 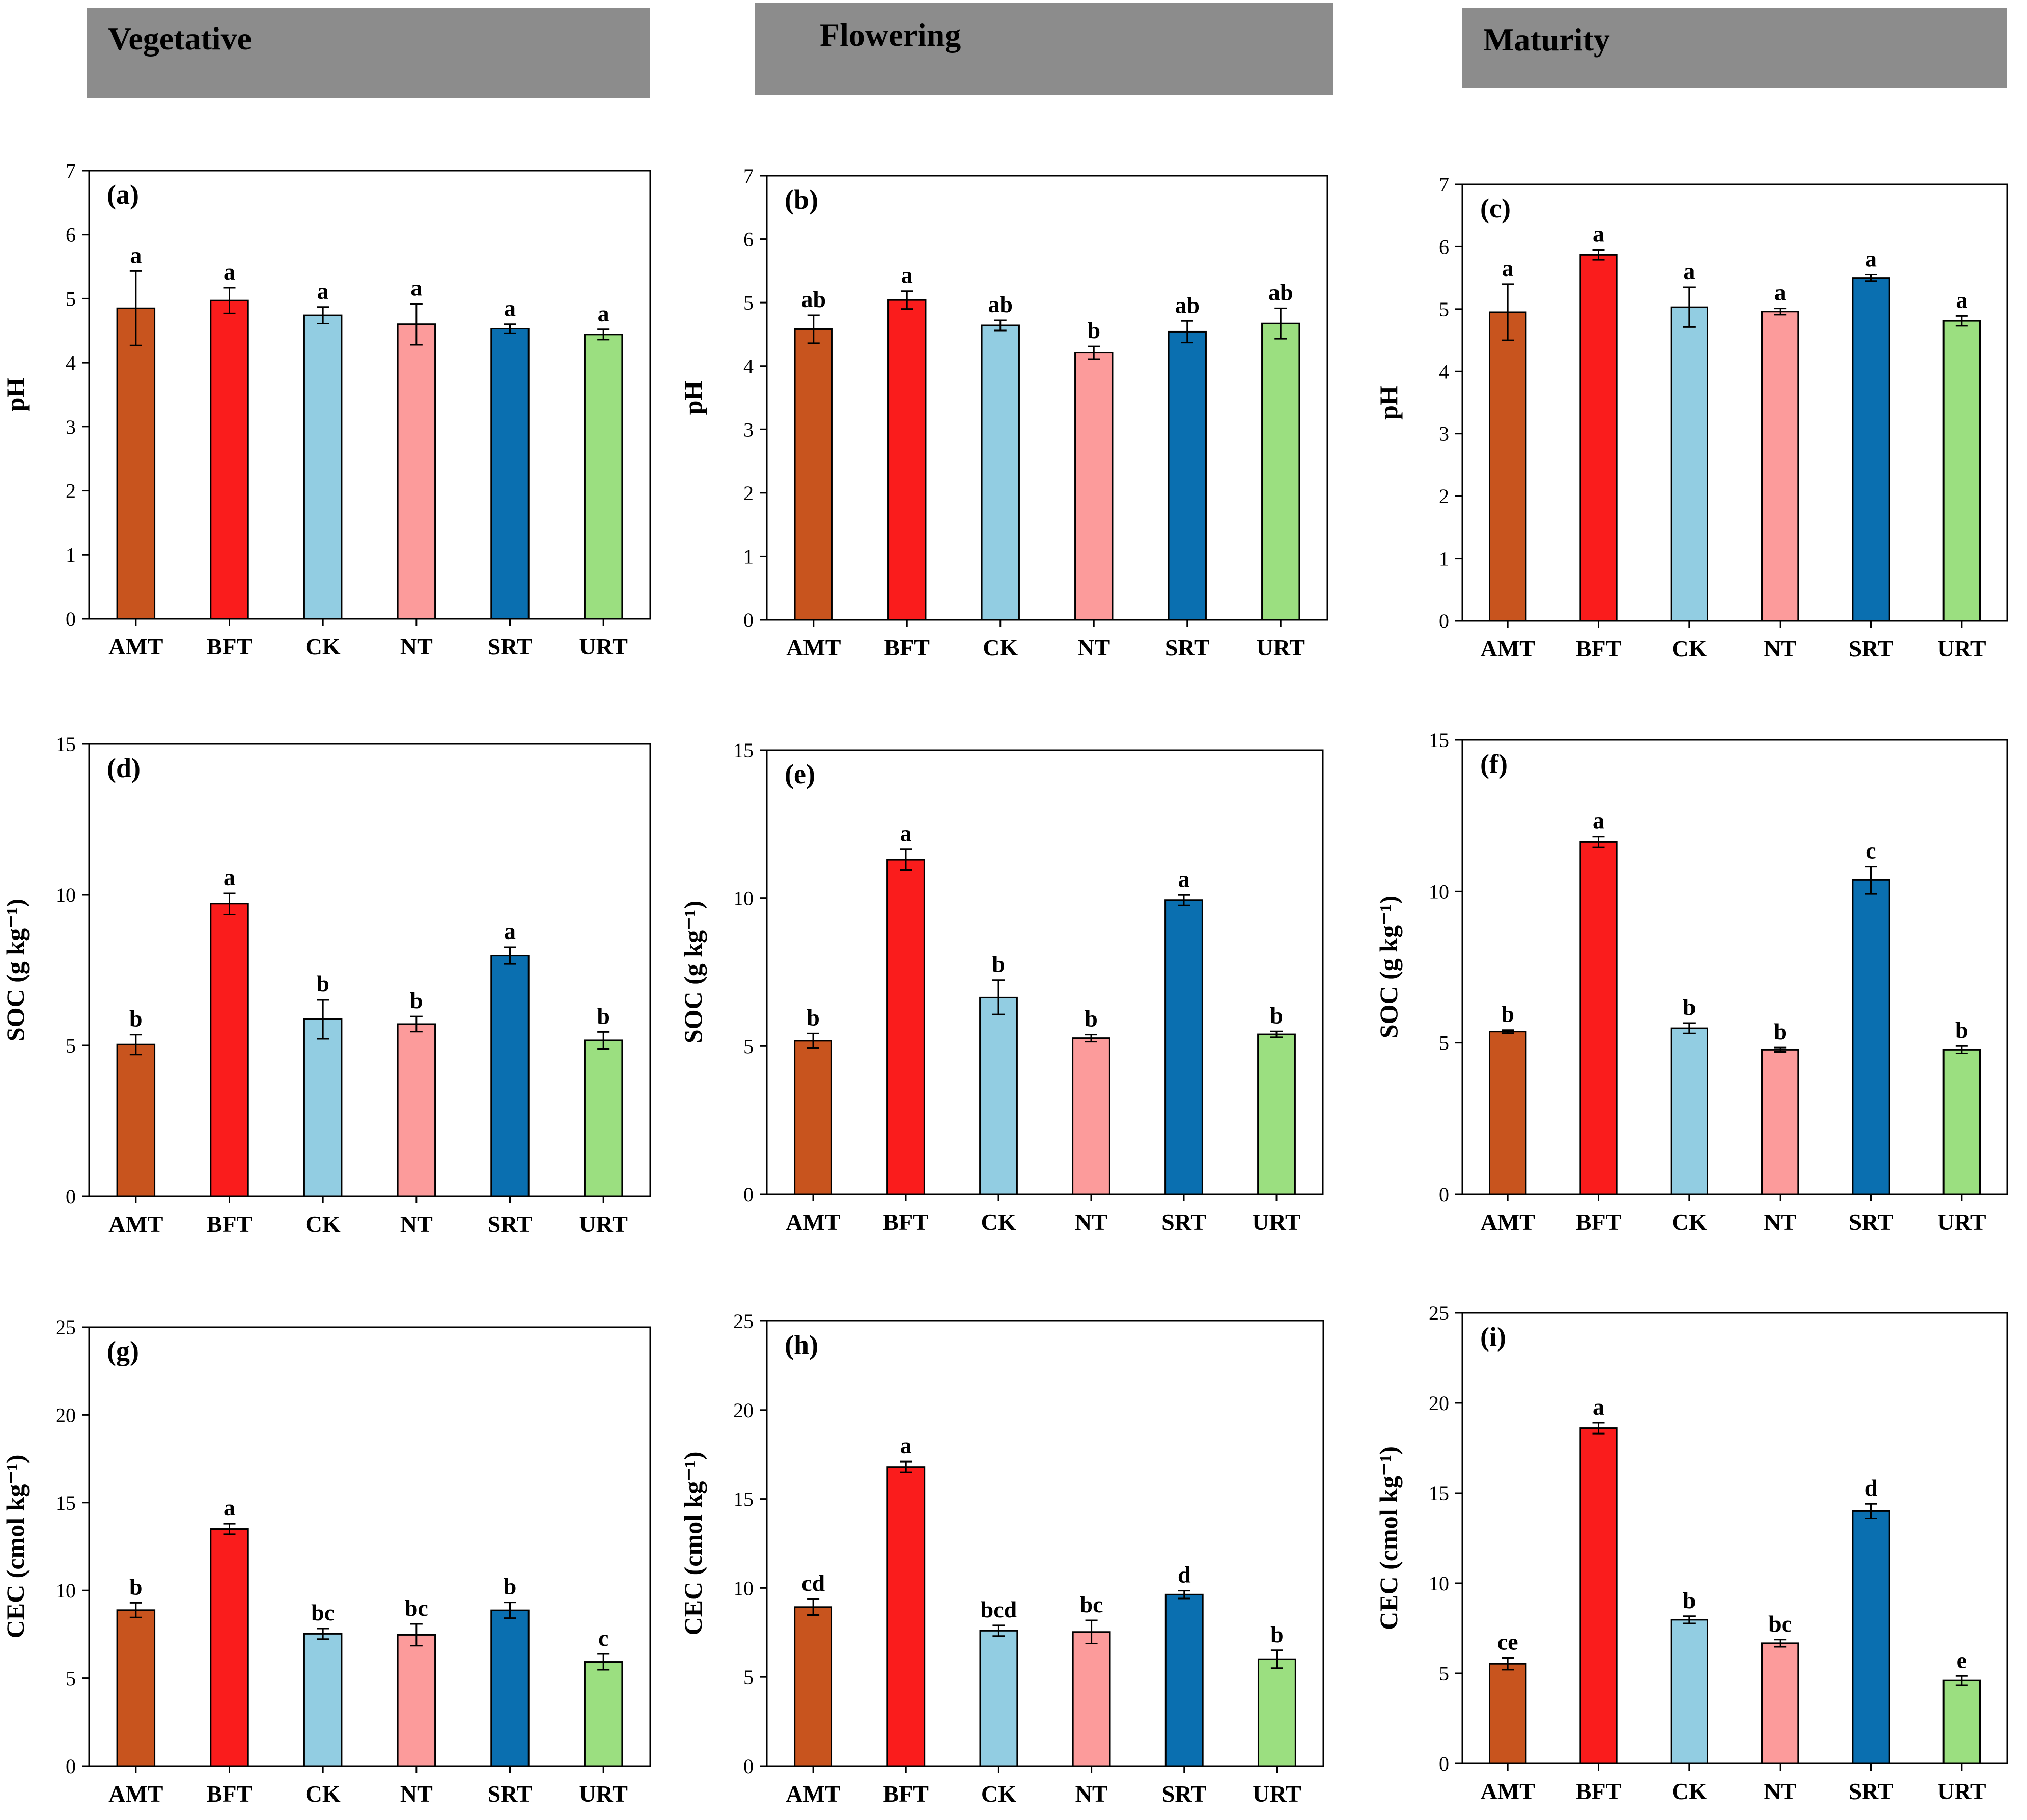 I want to click on stage-header-label: Vegetative, so click(x=180, y=38).